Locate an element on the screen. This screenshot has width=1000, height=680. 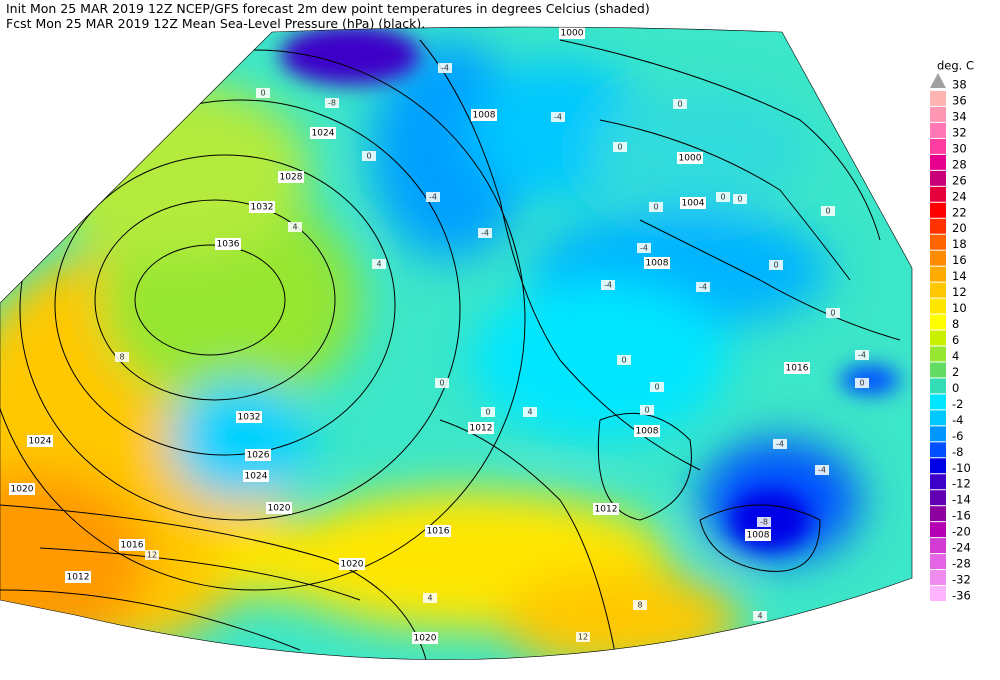
legend-label: -36 is located at coordinates (961, 596).